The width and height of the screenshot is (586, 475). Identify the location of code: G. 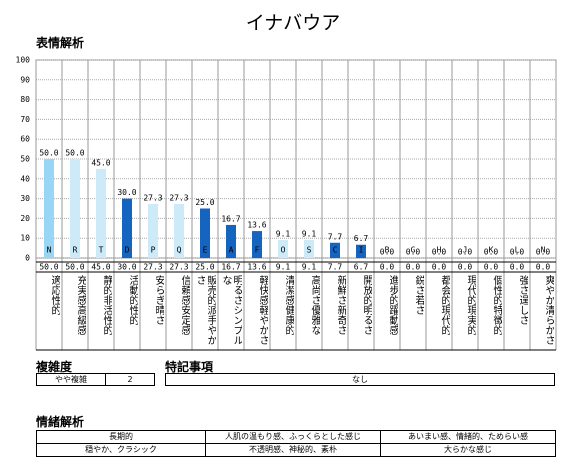
(413, 250).